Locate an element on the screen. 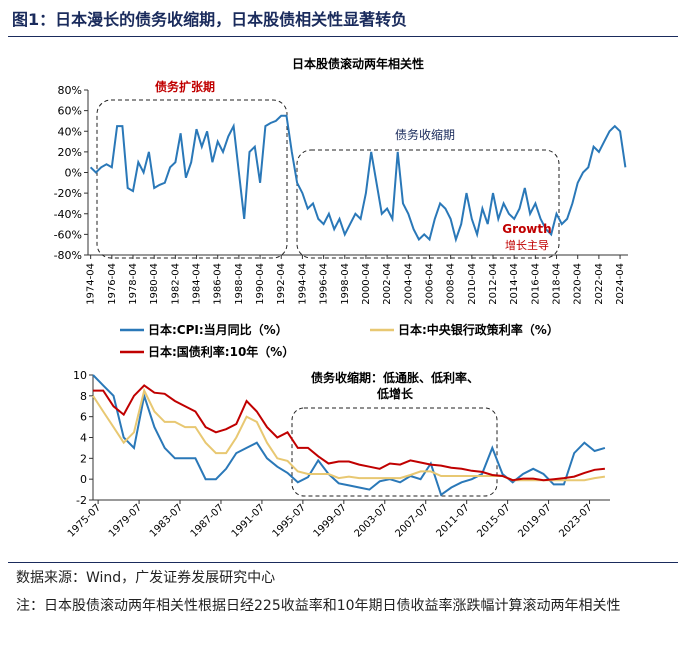 This screenshot has height=649, width=685. source: 数据来源：Wind，广发证券发展研究中心 is located at coordinates (146, 578).